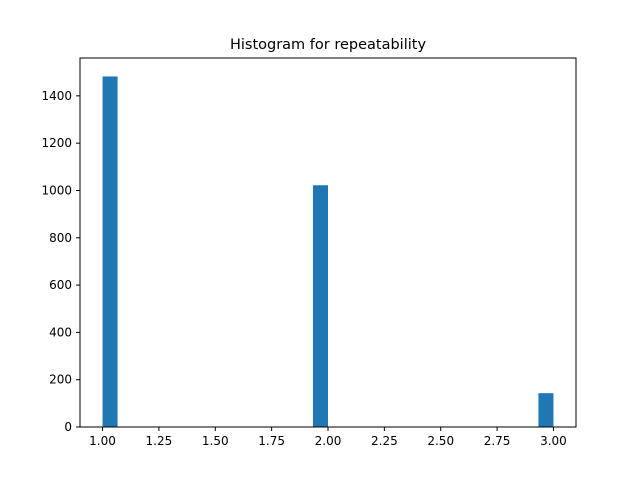 This screenshot has width=640, height=480. I want to click on y-tick-label: 400, so click(60, 332).